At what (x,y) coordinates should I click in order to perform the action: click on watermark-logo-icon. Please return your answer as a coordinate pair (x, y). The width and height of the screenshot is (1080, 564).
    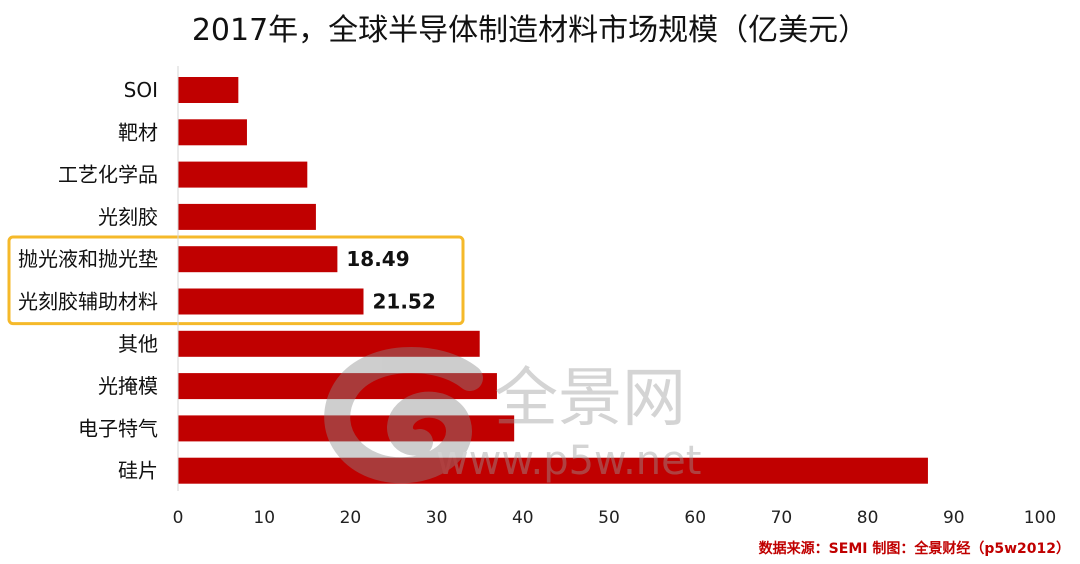
    Looking at the image, I should click on (403, 415).